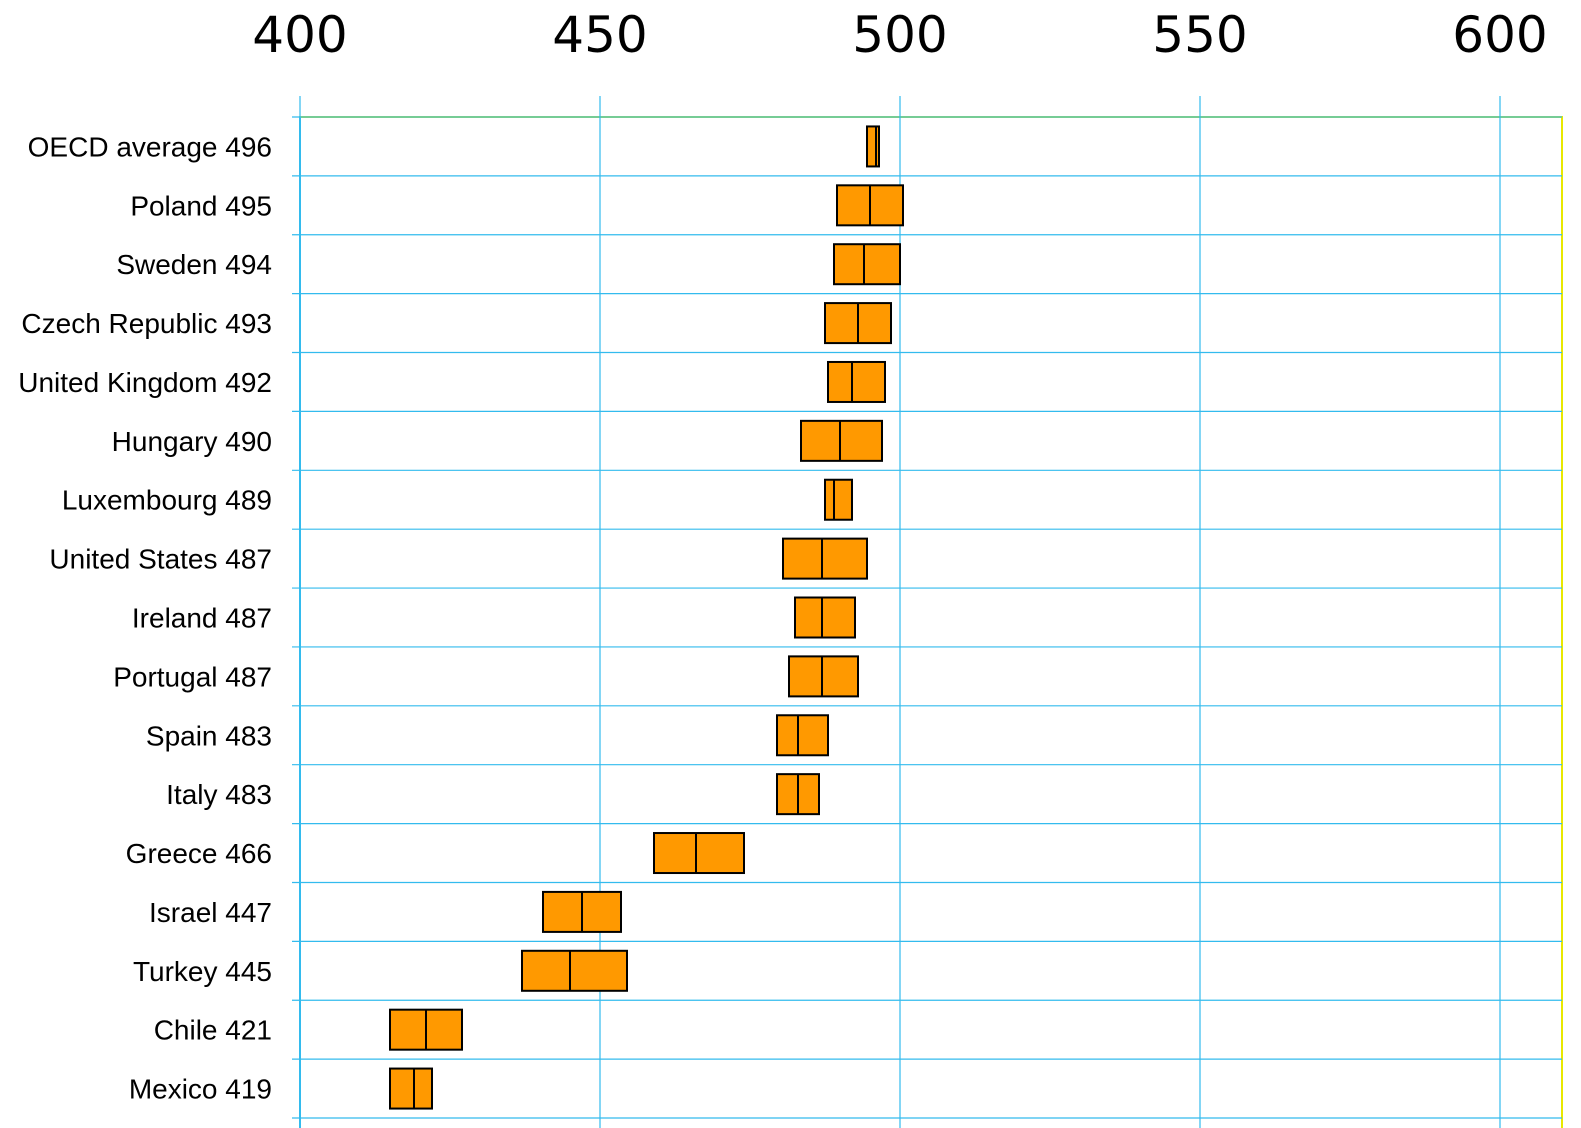 This screenshot has height=1128, width=1581. I want to click on row-label: Turkey 445, so click(202, 971).